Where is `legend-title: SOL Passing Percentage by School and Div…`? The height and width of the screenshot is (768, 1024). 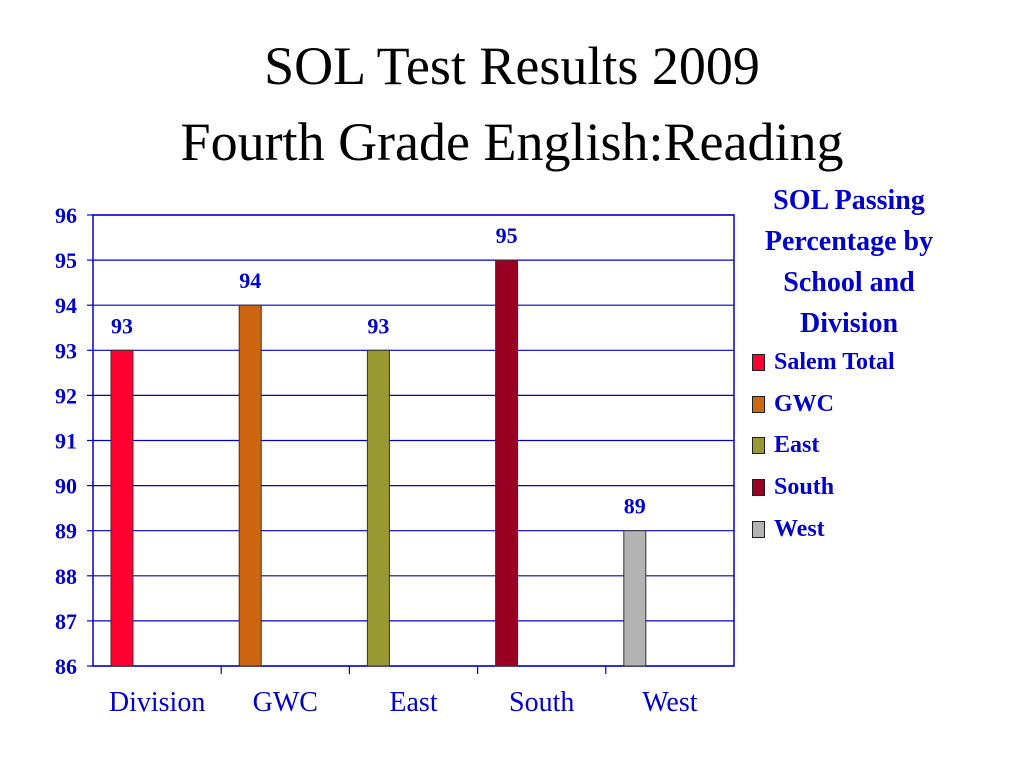
legend-title: SOL Passing Percentage by School and Div… is located at coordinates (849, 262).